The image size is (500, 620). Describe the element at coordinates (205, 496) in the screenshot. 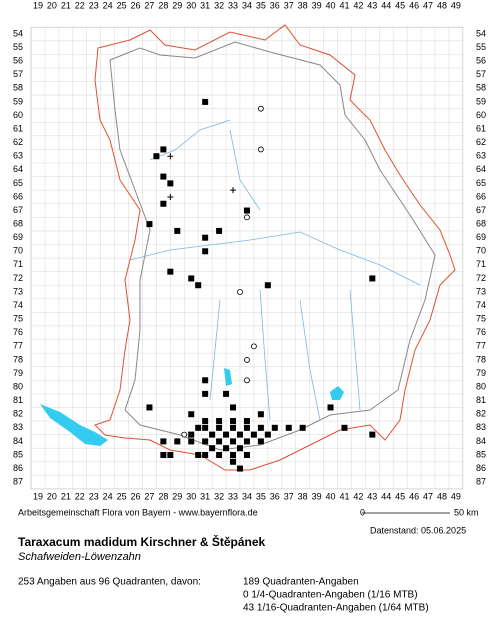

I see `column-label: 31` at that location.